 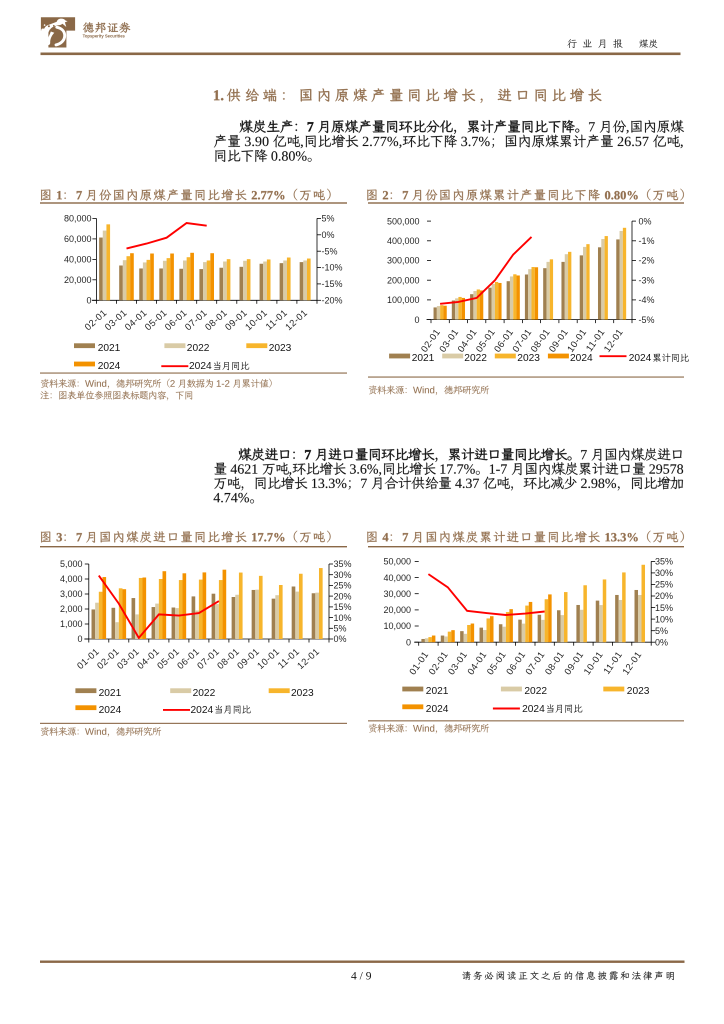 I want to click on svg-text: -3%, so click(x=647, y=280).